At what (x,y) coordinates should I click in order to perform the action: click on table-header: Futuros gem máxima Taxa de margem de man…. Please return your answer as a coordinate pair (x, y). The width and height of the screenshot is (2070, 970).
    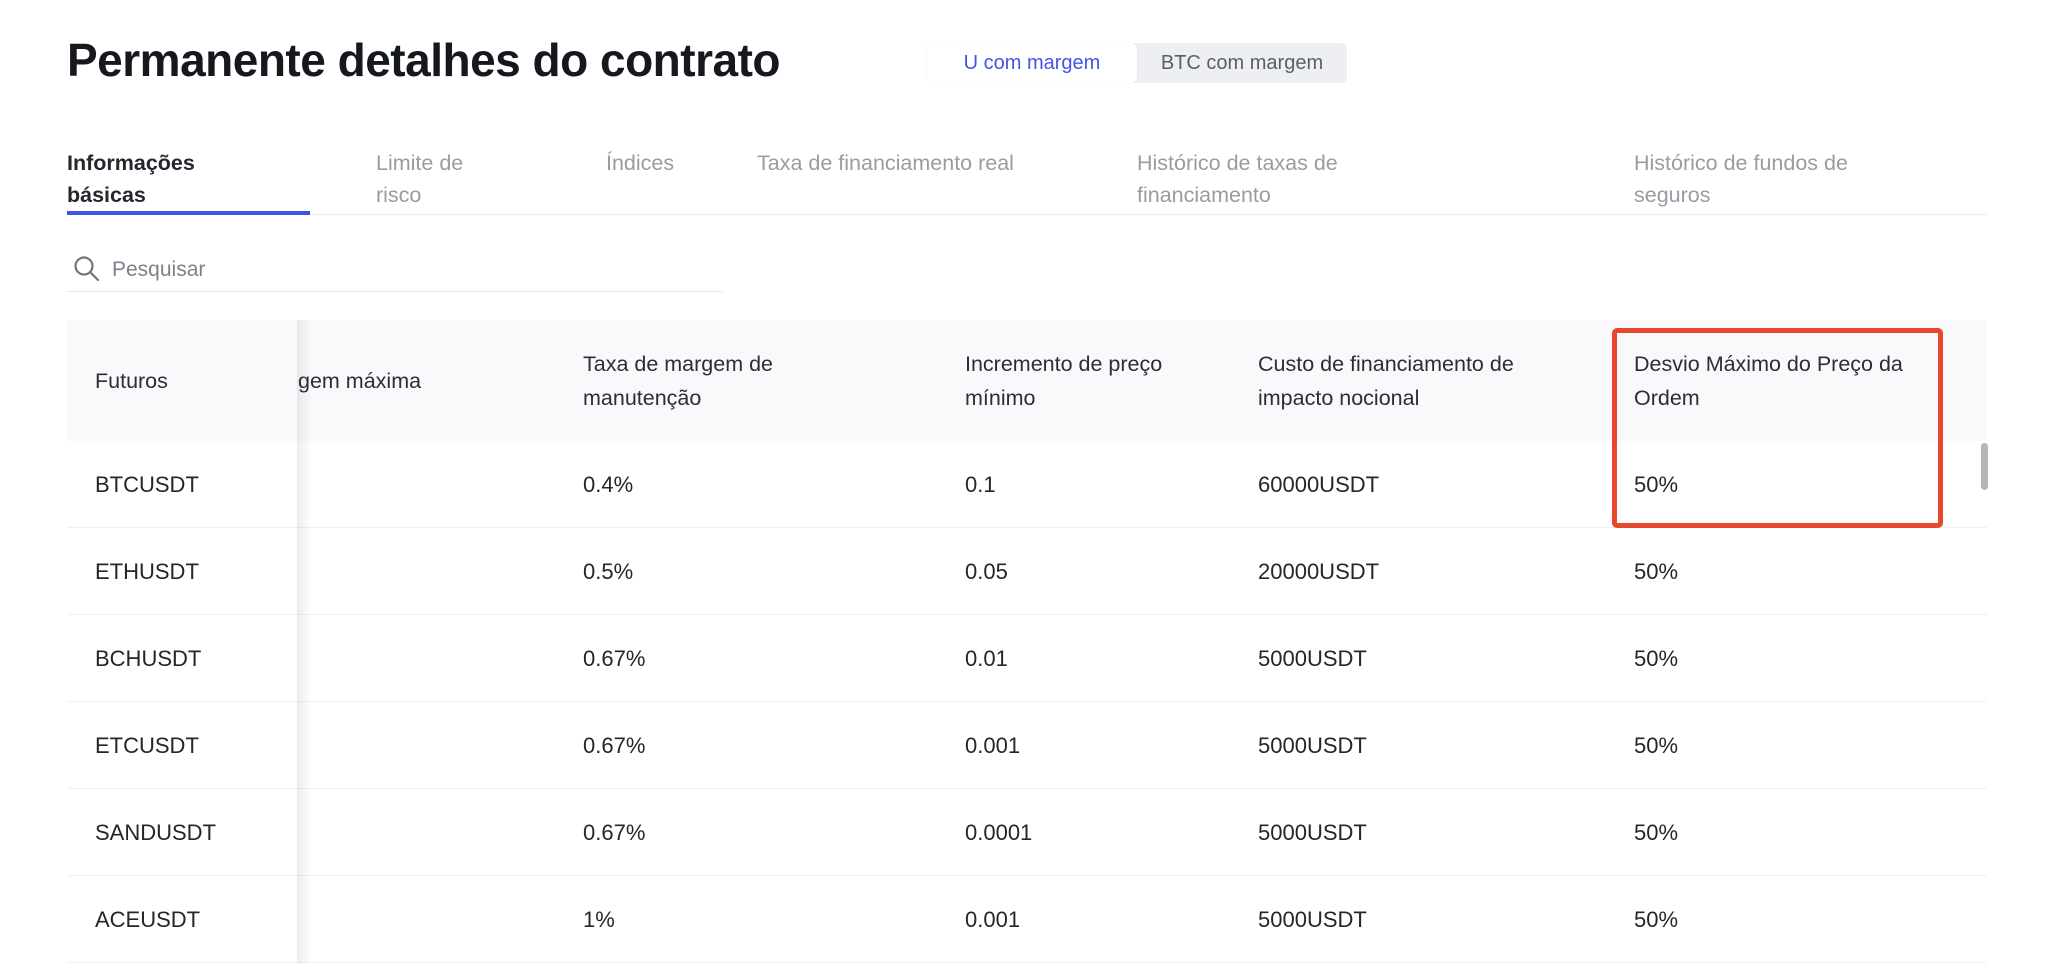
    Looking at the image, I should click on (1027, 380).